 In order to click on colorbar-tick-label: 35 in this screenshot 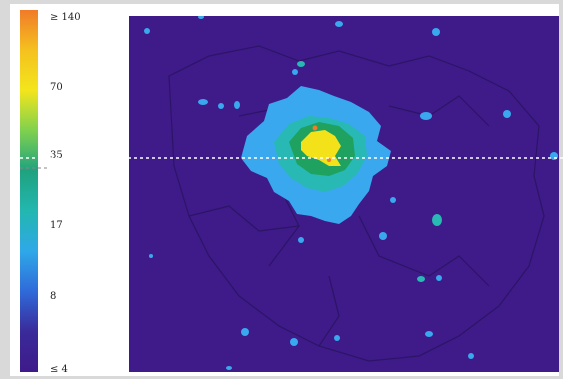, I will do `click(56, 155)`.